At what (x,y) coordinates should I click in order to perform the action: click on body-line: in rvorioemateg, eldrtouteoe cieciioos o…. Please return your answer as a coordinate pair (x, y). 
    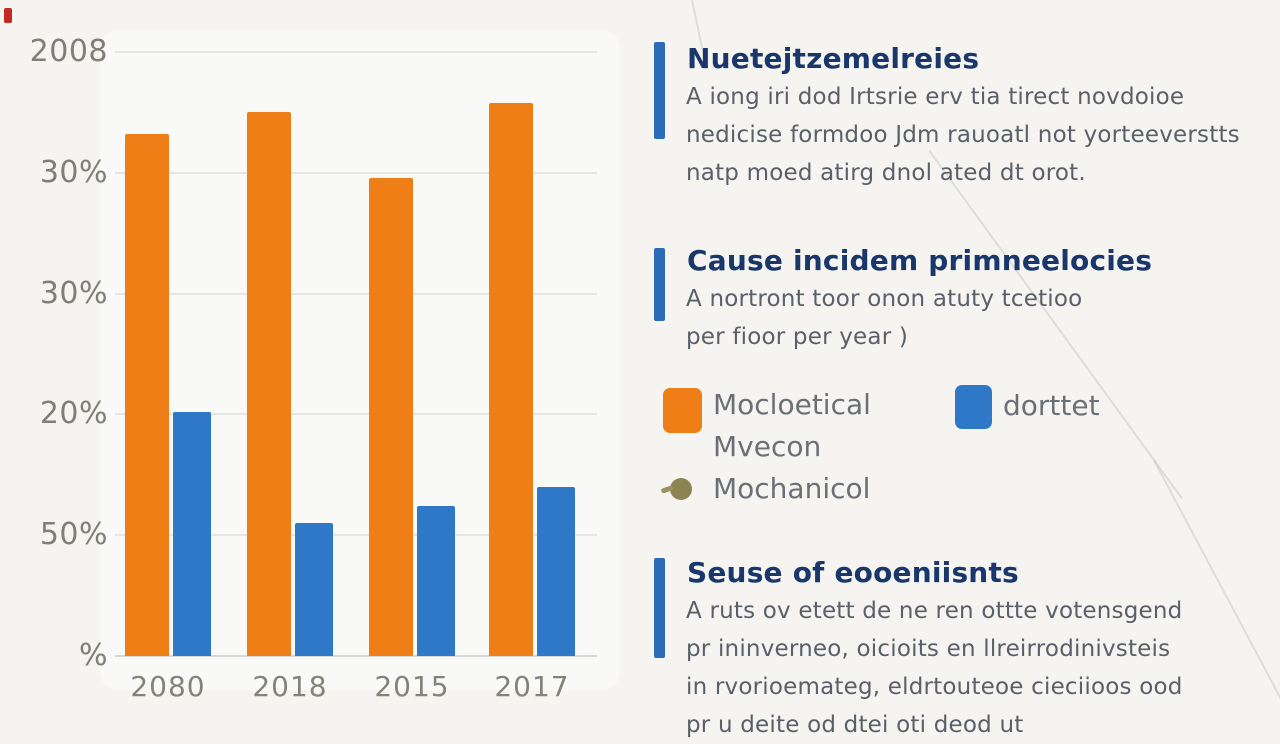
    Looking at the image, I should click on (934, 687).